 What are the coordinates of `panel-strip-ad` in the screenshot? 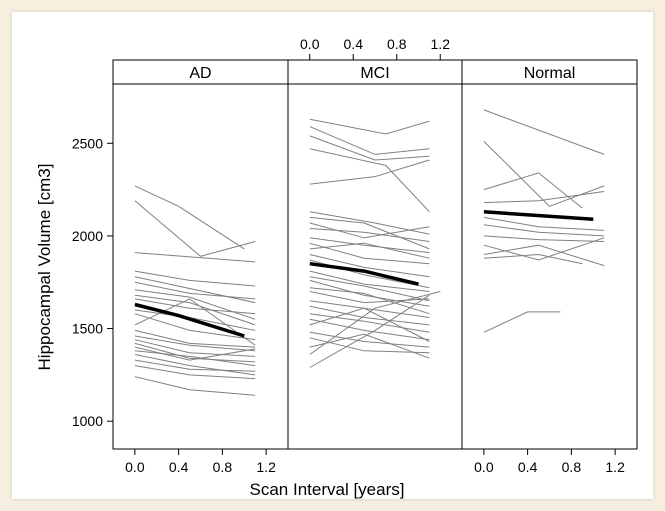 It's located at (200, 72).